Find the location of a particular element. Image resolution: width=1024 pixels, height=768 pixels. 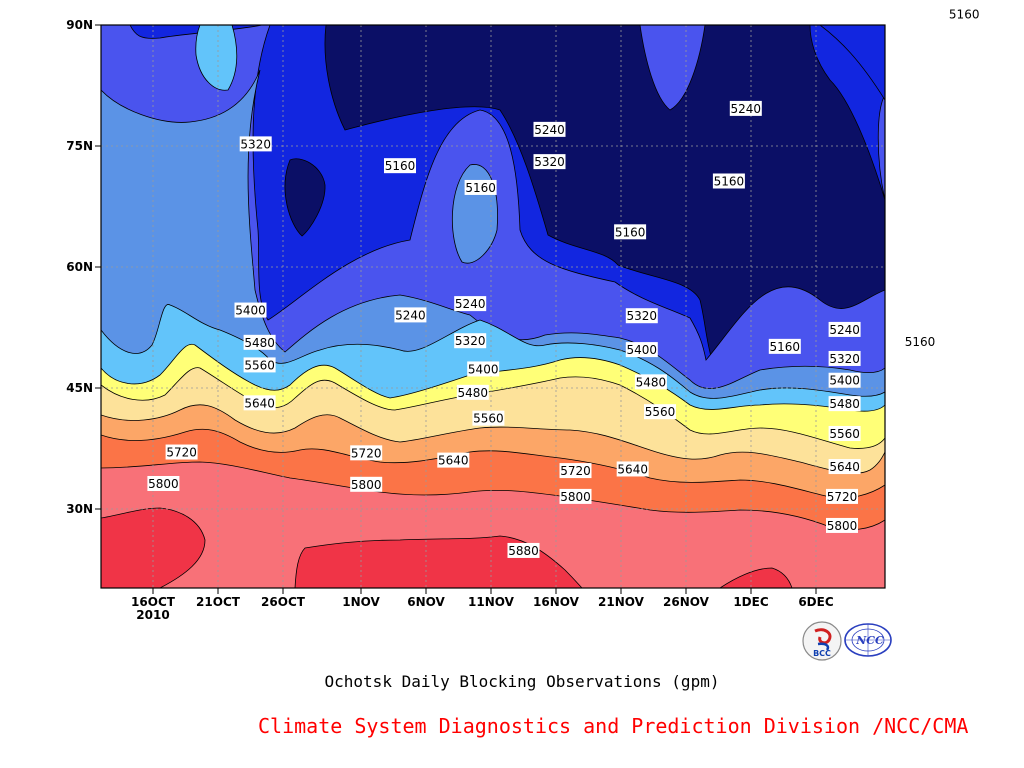

x-tick-label: 11NOV is located at coordinates (491, 602).